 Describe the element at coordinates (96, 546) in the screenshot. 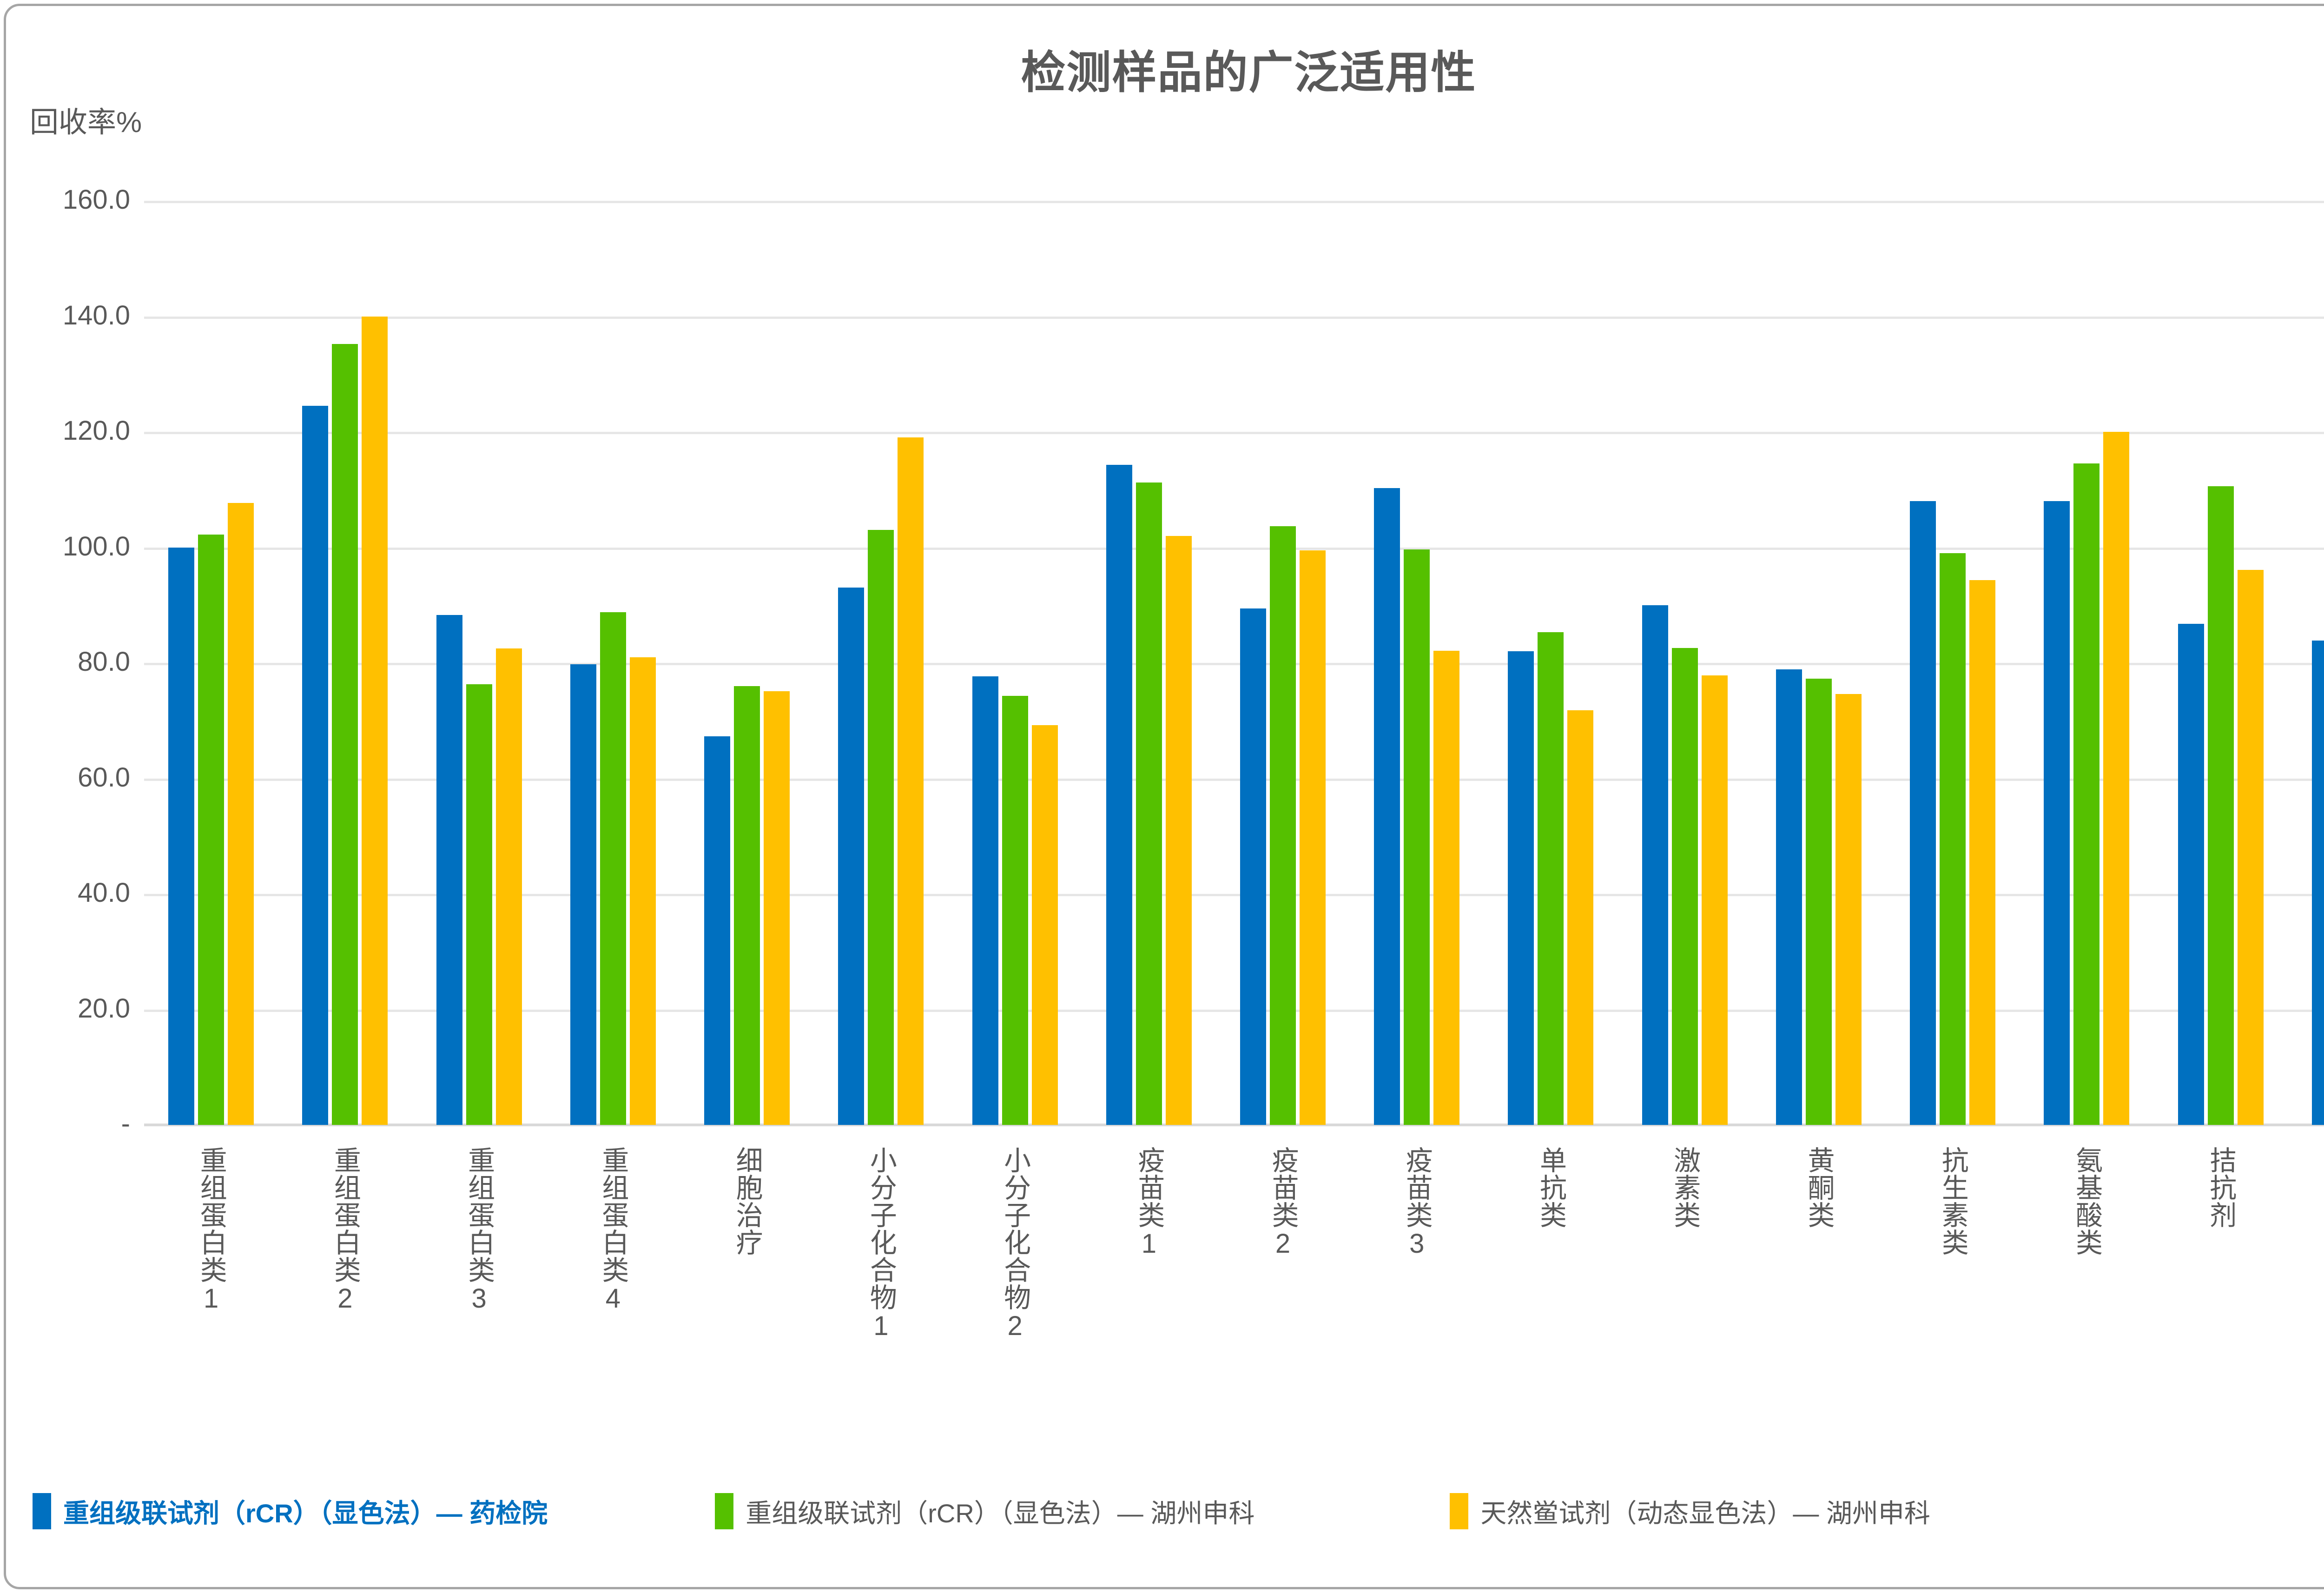

I see `y-axis-tick-label: 100.0` at that location.